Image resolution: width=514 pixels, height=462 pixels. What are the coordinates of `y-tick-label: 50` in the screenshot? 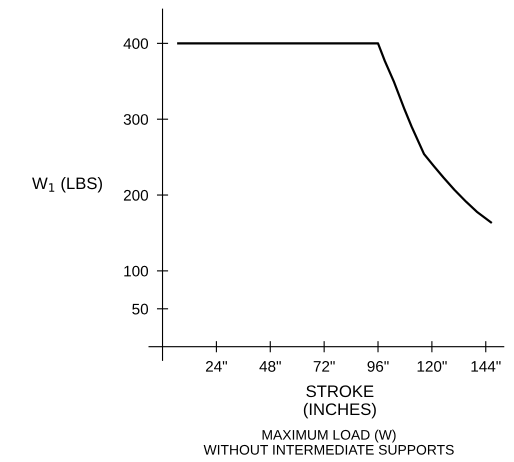 It's located at (140, 309).